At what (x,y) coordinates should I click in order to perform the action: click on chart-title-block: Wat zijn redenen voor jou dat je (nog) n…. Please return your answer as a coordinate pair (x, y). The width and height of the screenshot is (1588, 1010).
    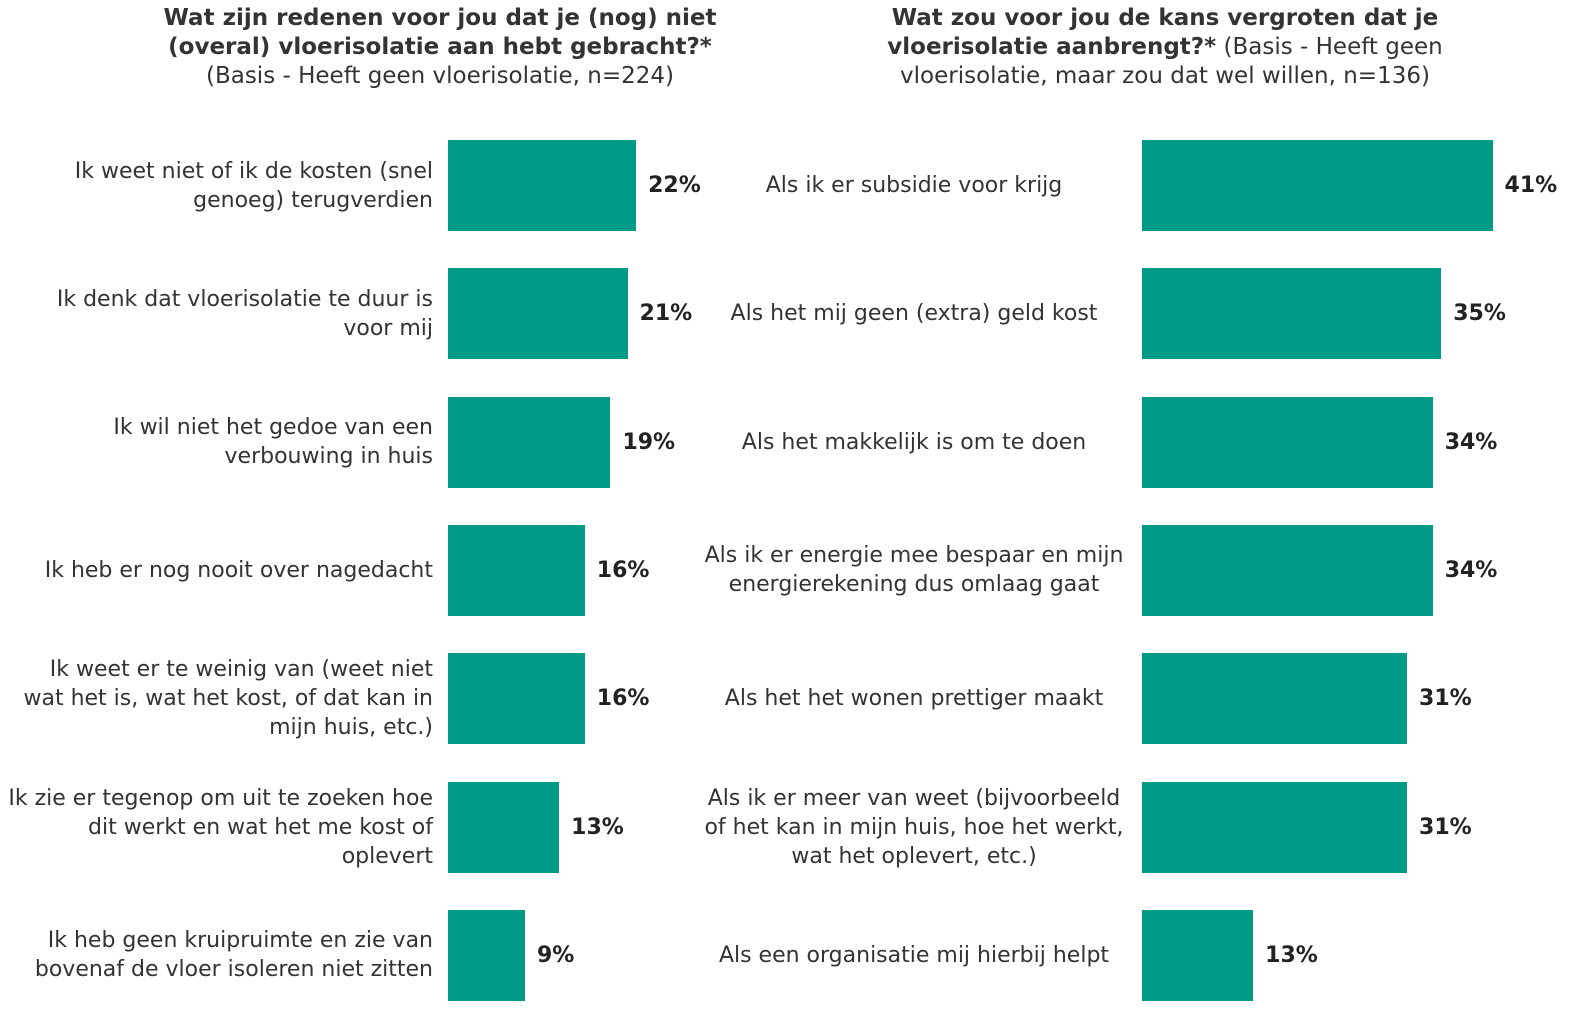
    Looking at the image, I should click on (440, 47).